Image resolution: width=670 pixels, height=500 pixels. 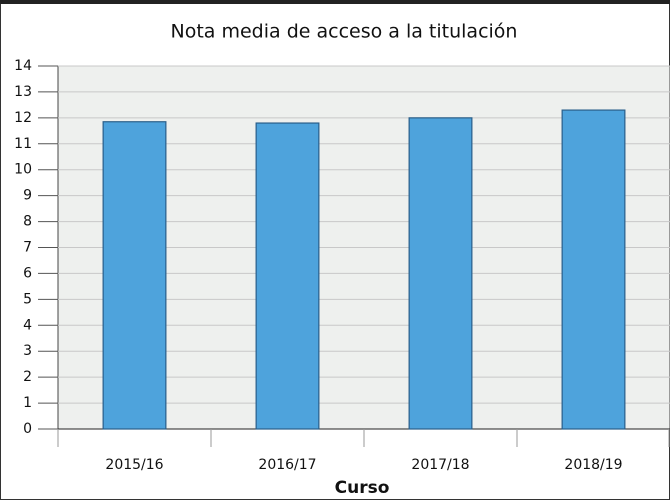 I want to click on chart-title: Nota media de acceso a la titulación, so click(x=344, y=32).